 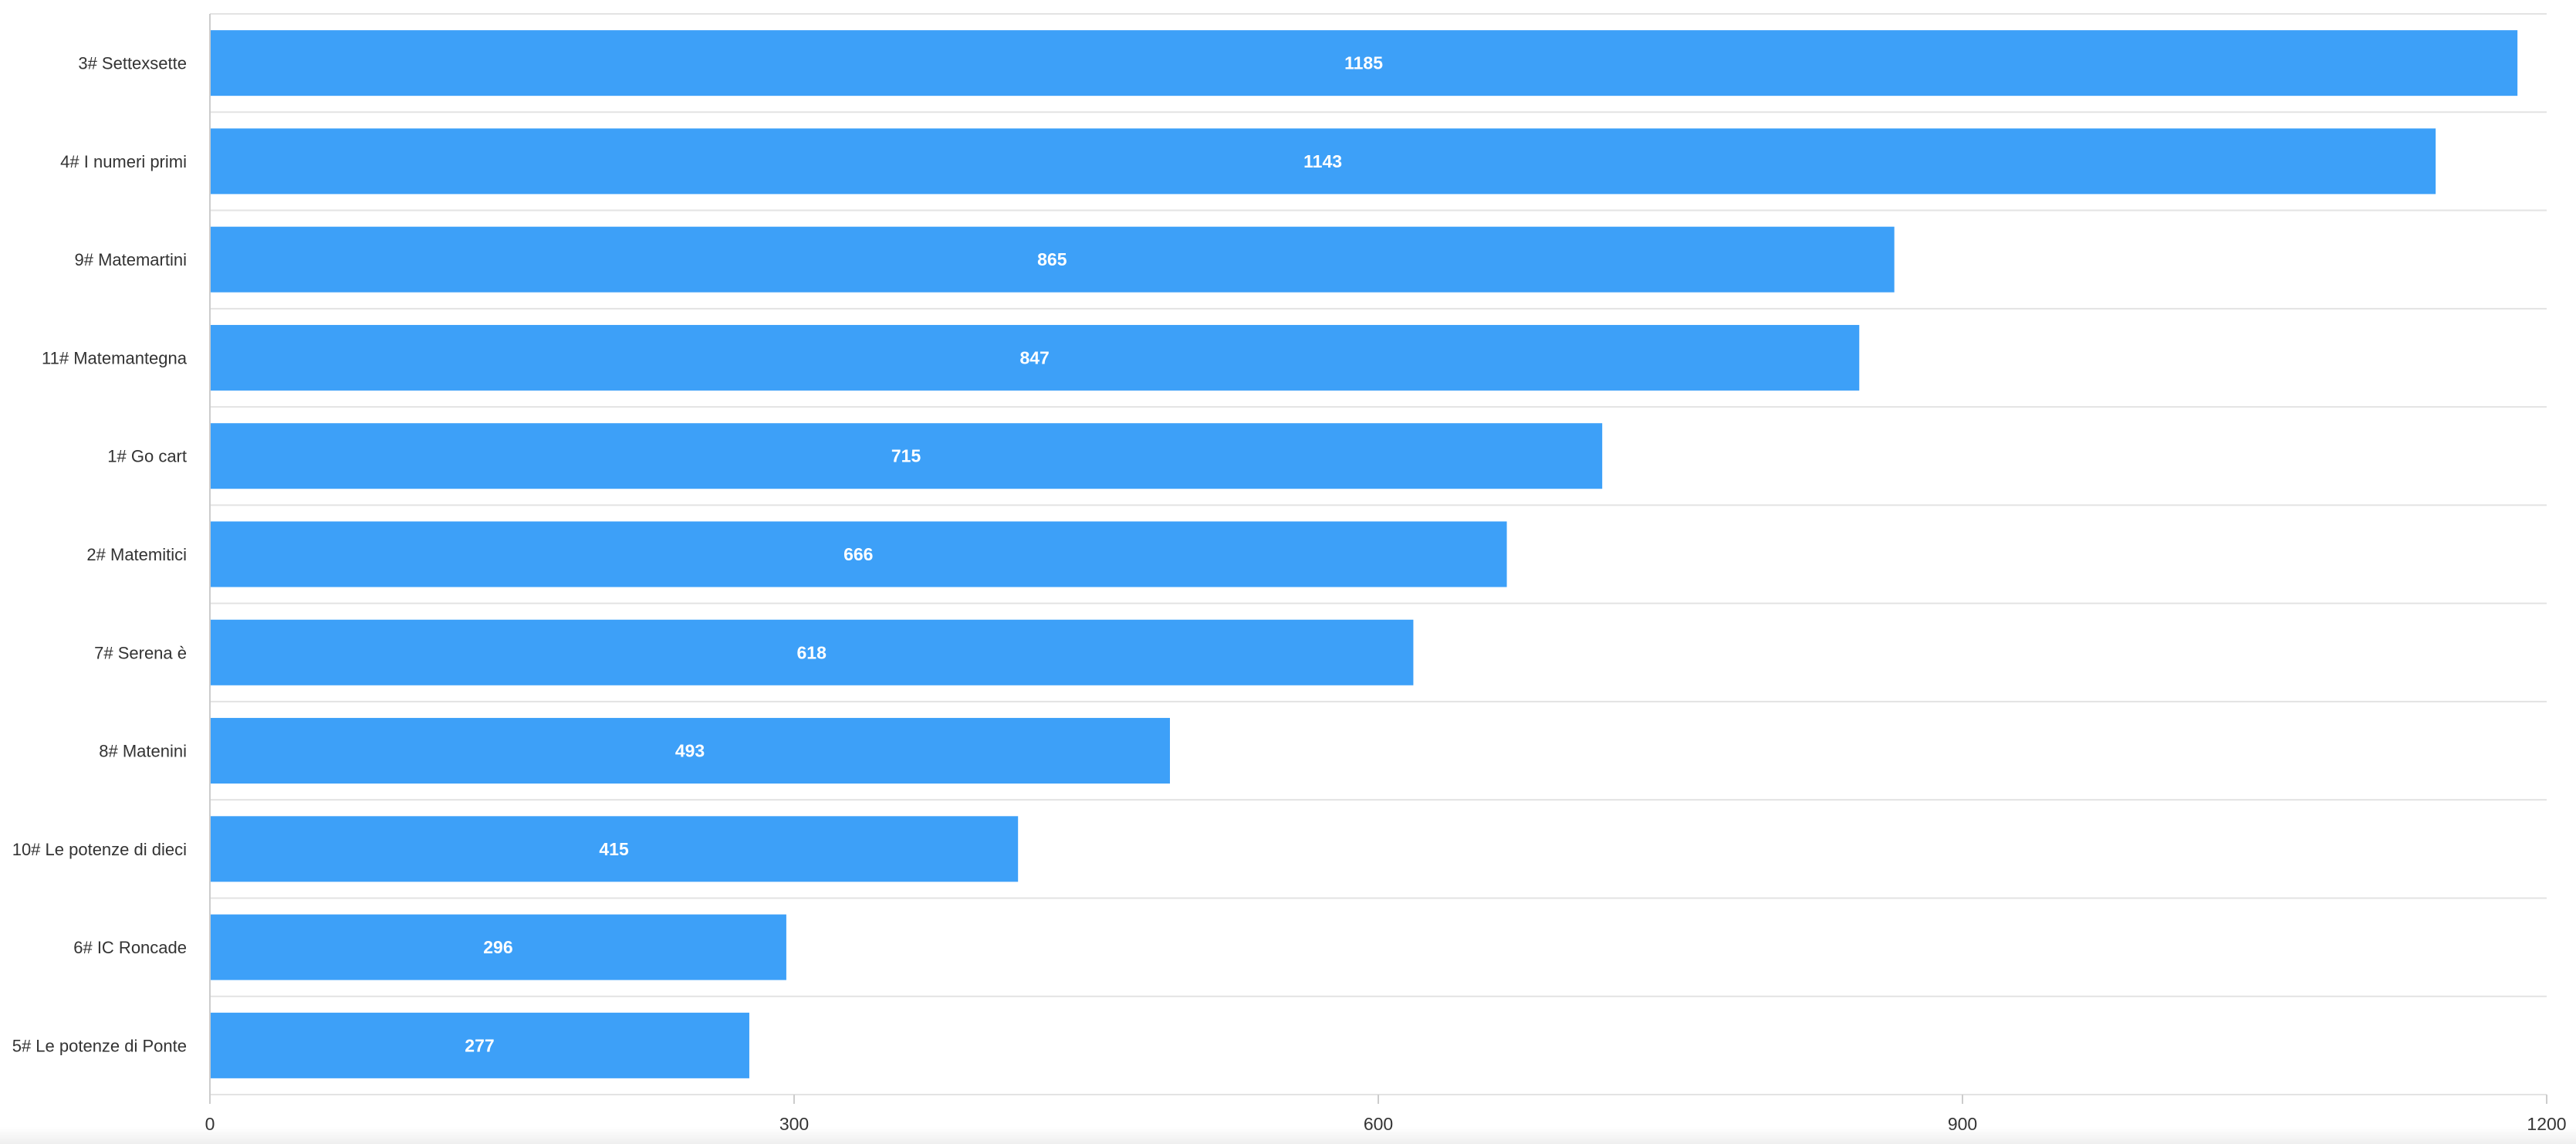 I want to click on category-label: 2# Matemitici, so click(x=136, y=554).